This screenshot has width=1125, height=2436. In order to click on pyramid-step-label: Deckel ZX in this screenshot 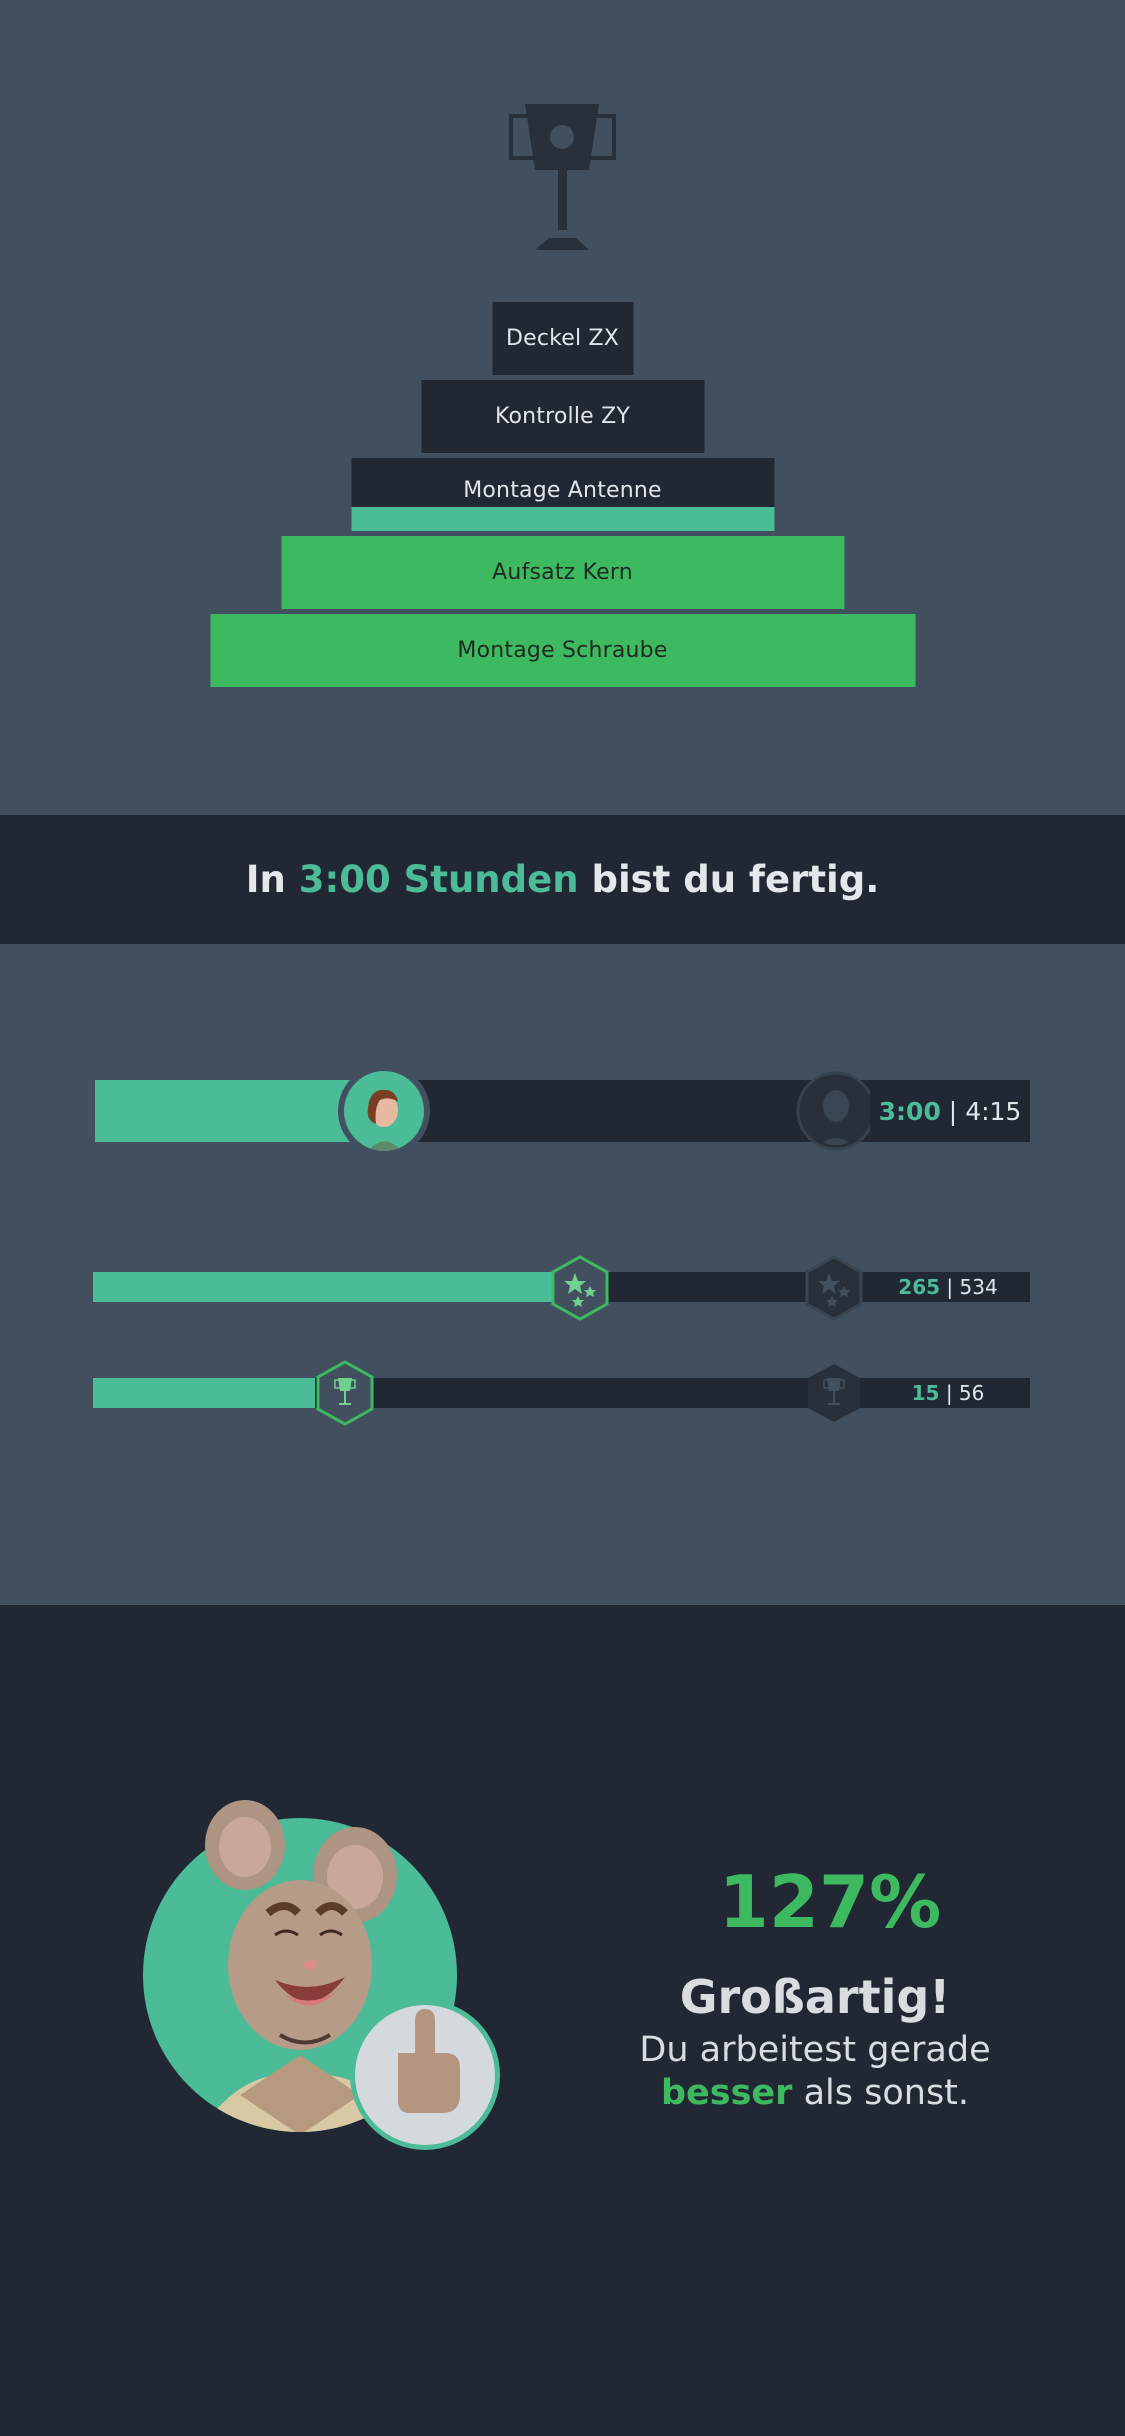, I will do `click(562, 338)`.